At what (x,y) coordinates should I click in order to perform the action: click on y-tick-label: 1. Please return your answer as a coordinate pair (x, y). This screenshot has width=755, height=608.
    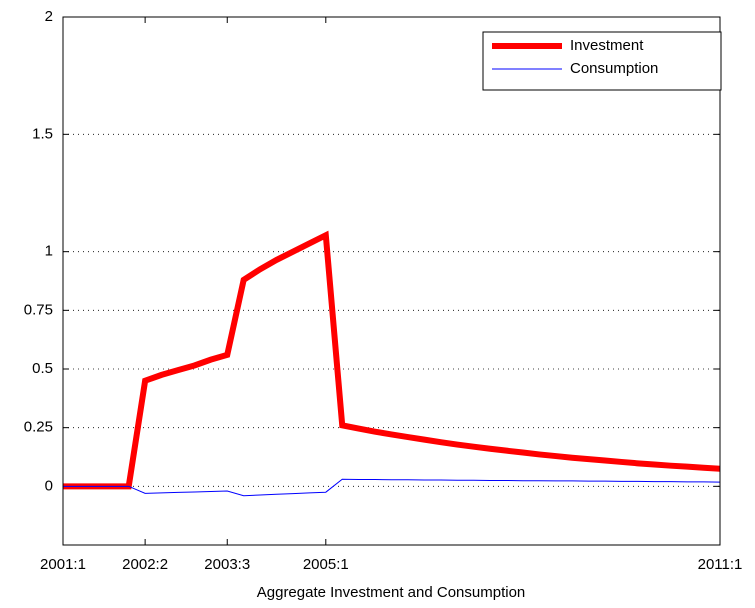
    Looking at the image, I should click on (49, 251).